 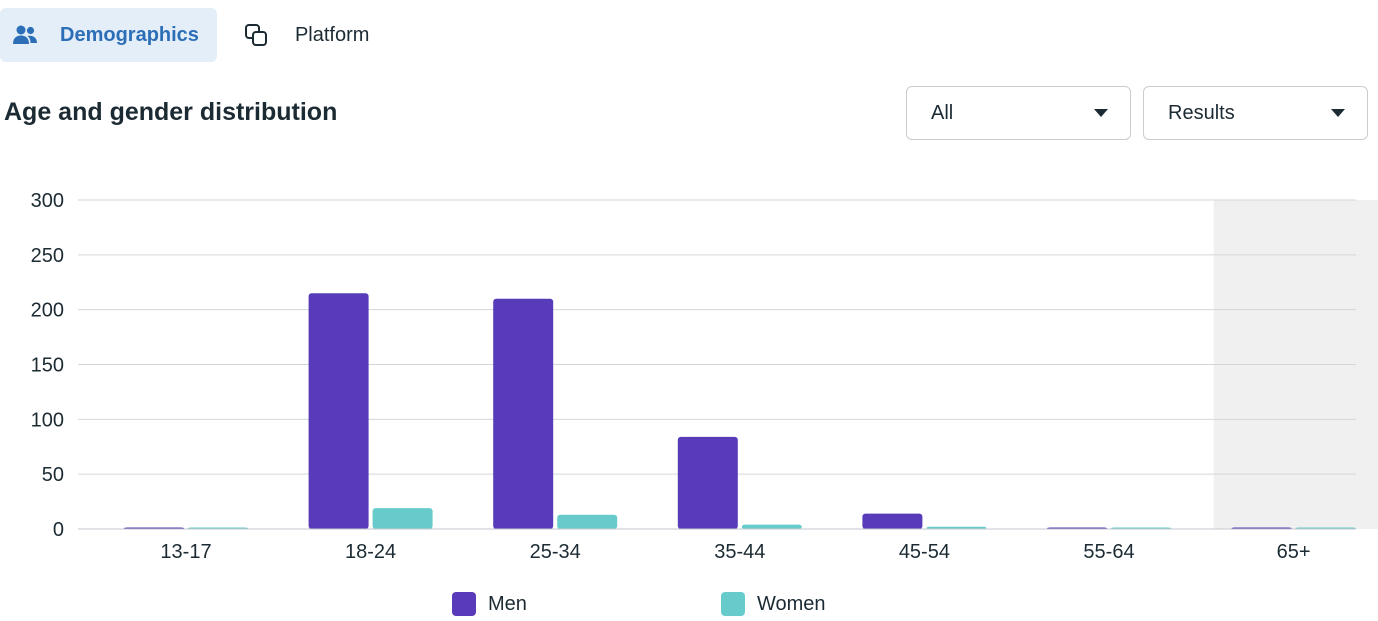 What do you see at coordinates (555, 552) in the screenshot?
I see `x-tick-label: 25-34` at bounding box center [555, 552].